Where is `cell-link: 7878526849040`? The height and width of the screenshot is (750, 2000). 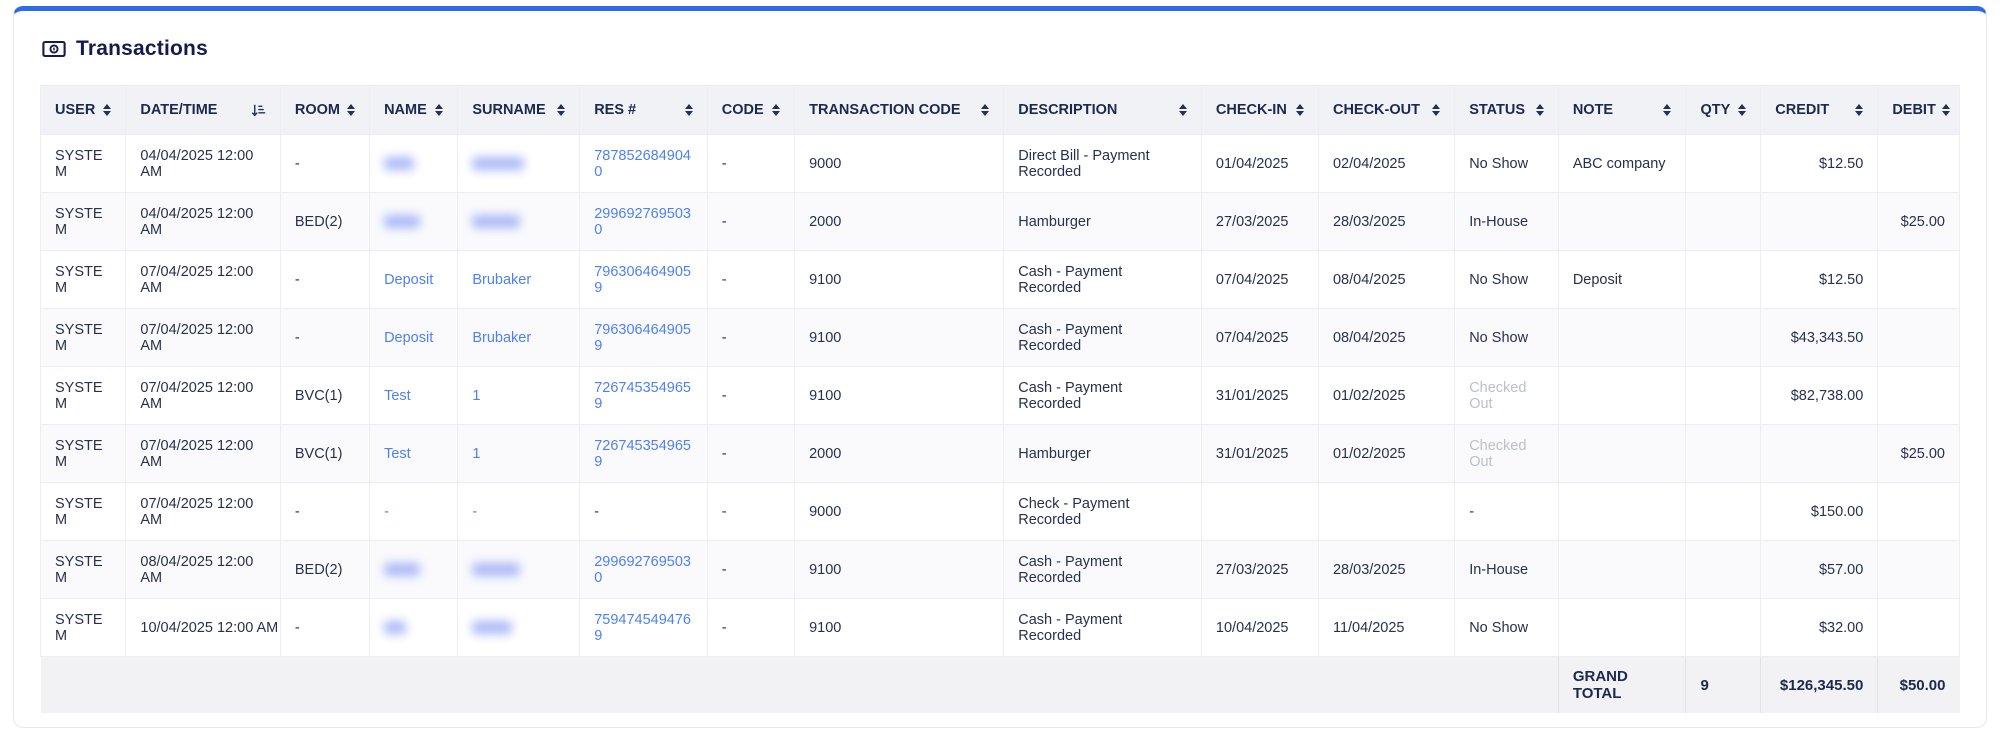
cell-link: 7878526849040 is located at coordinates (642, 163).